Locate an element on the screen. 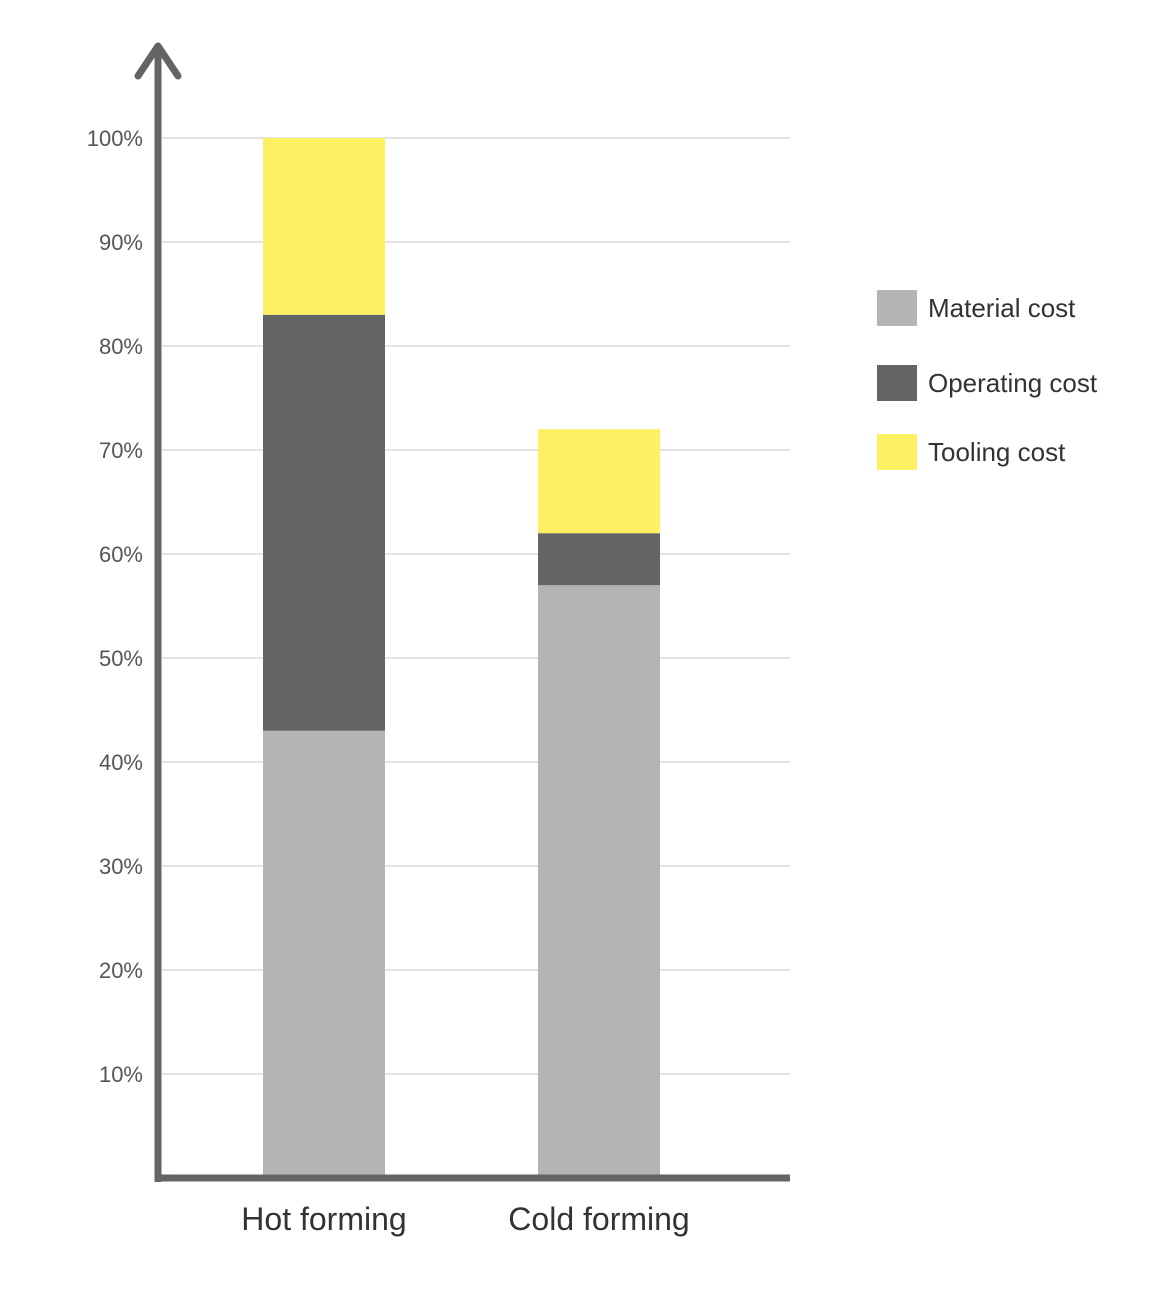 The width and height of the screenshot is (1155, 1299). y-tick-label: 50% is located at coordinates (121, 658).